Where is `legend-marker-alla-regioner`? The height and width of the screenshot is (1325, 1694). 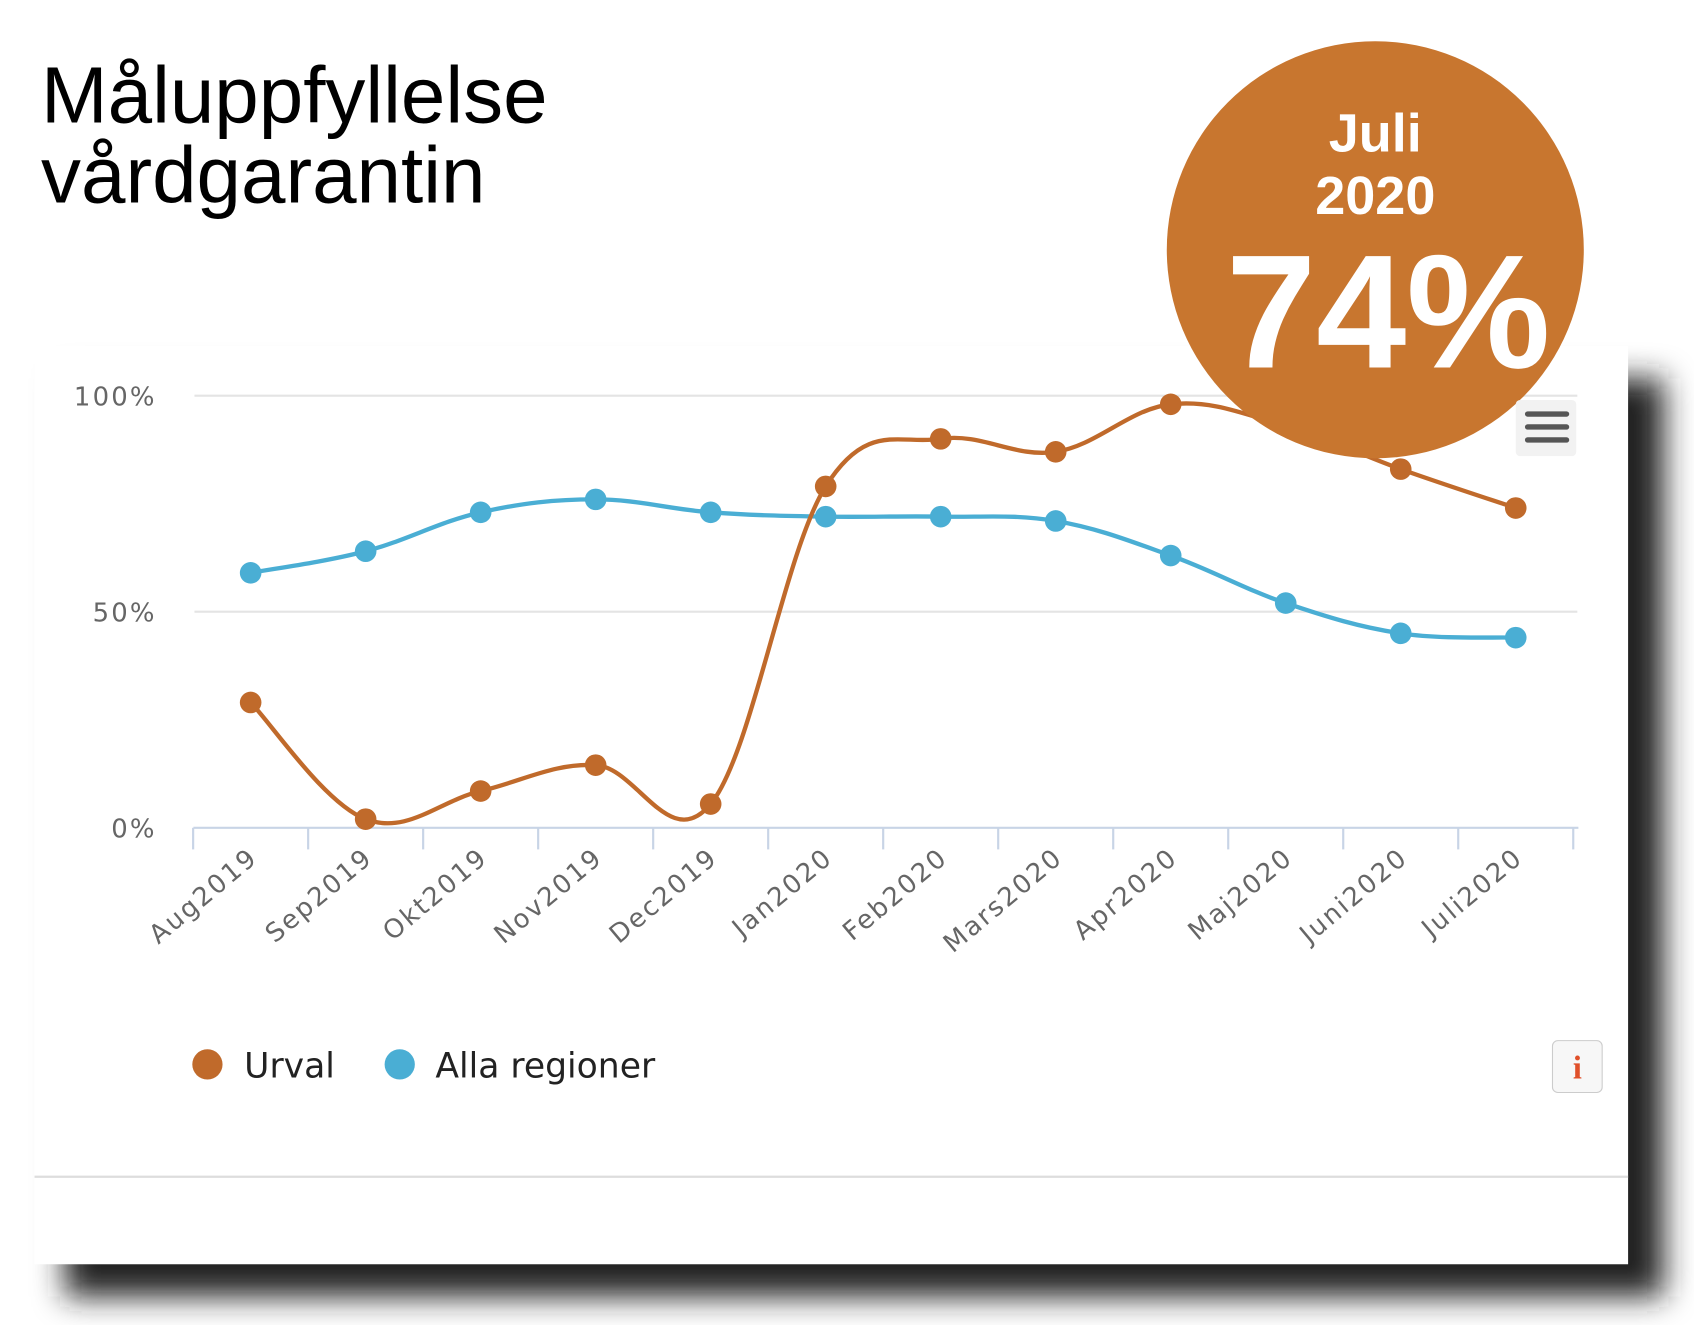
legend-marker-alla-regioner is located at coordinates (399, 1064).